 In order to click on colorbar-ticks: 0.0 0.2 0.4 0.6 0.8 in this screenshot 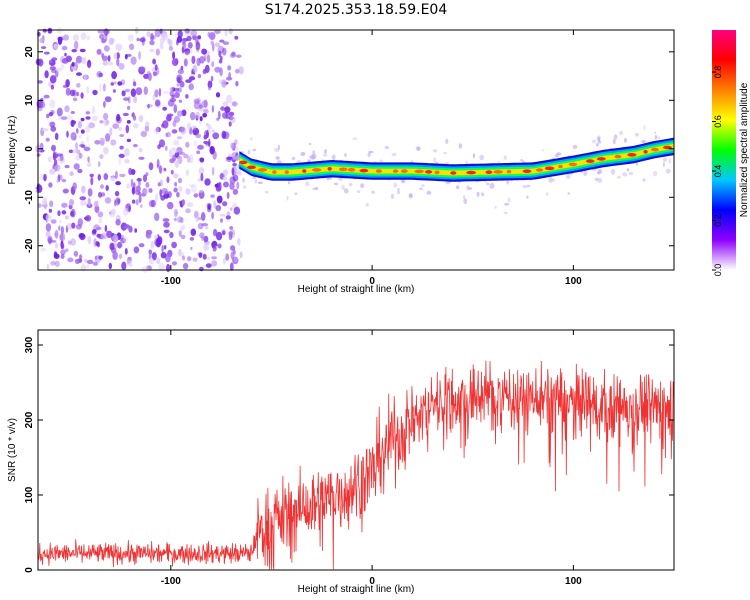, I will do `click(717, 171)`.